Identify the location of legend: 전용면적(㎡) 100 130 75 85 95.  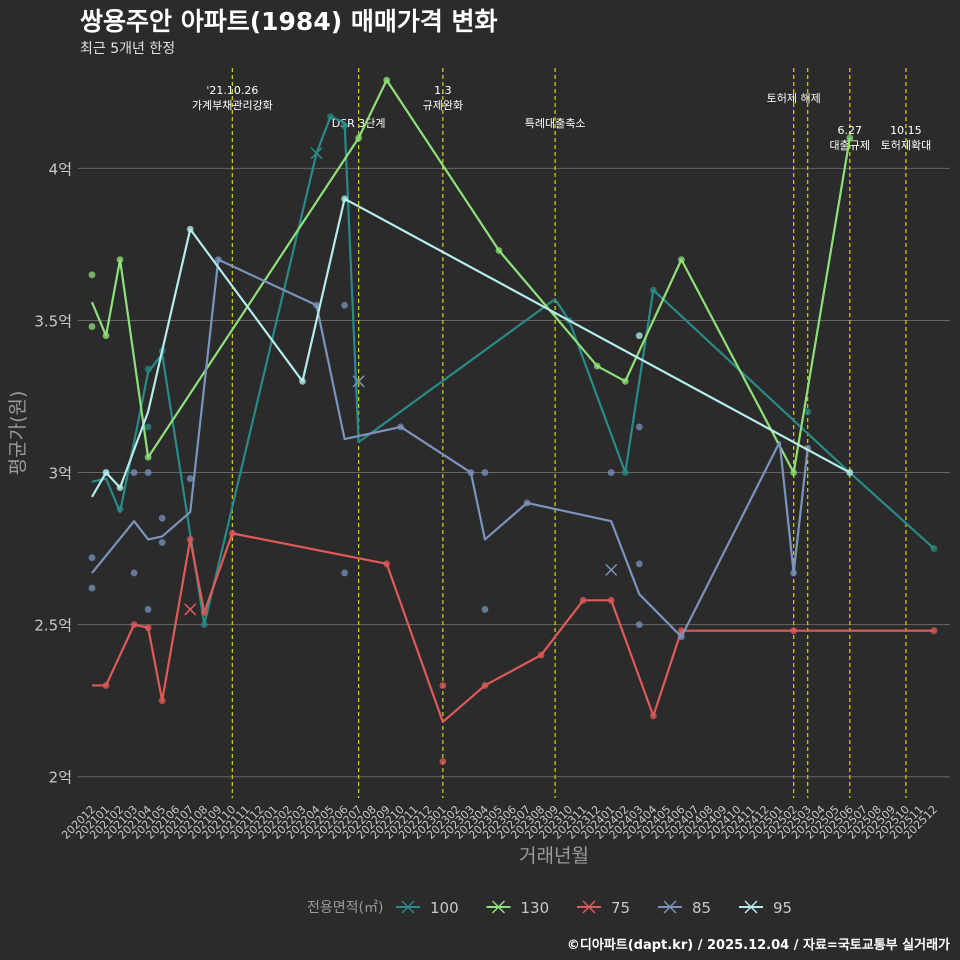
(549, 908).